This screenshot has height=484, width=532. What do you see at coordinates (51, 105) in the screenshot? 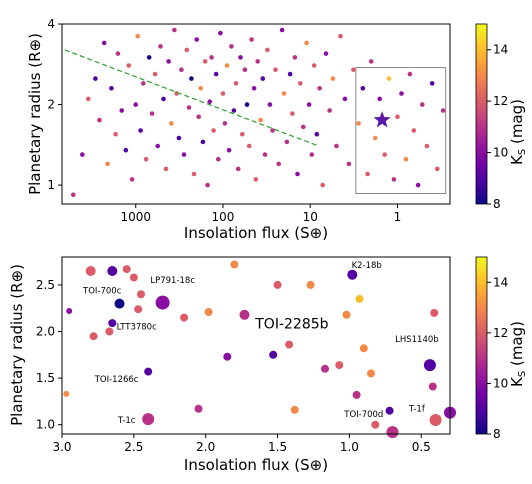
I see `top-y-tick-label: 2` at bounding box center [51, 105].